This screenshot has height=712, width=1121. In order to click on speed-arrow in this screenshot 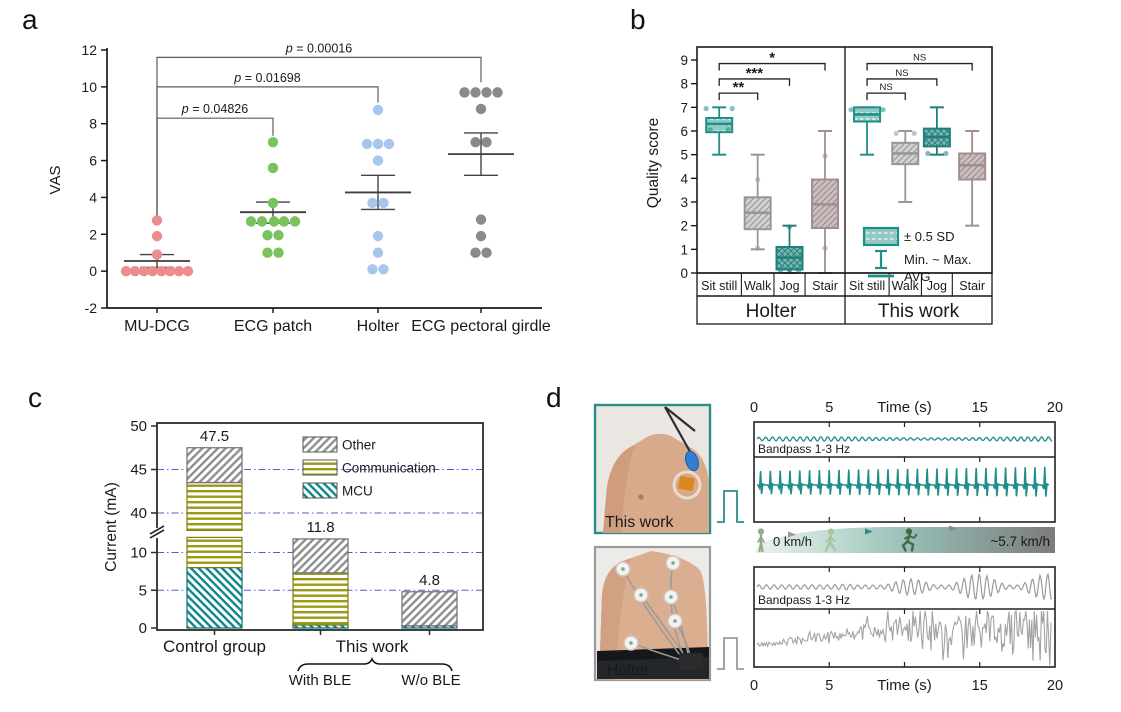, I will do `click(792, 534)`.